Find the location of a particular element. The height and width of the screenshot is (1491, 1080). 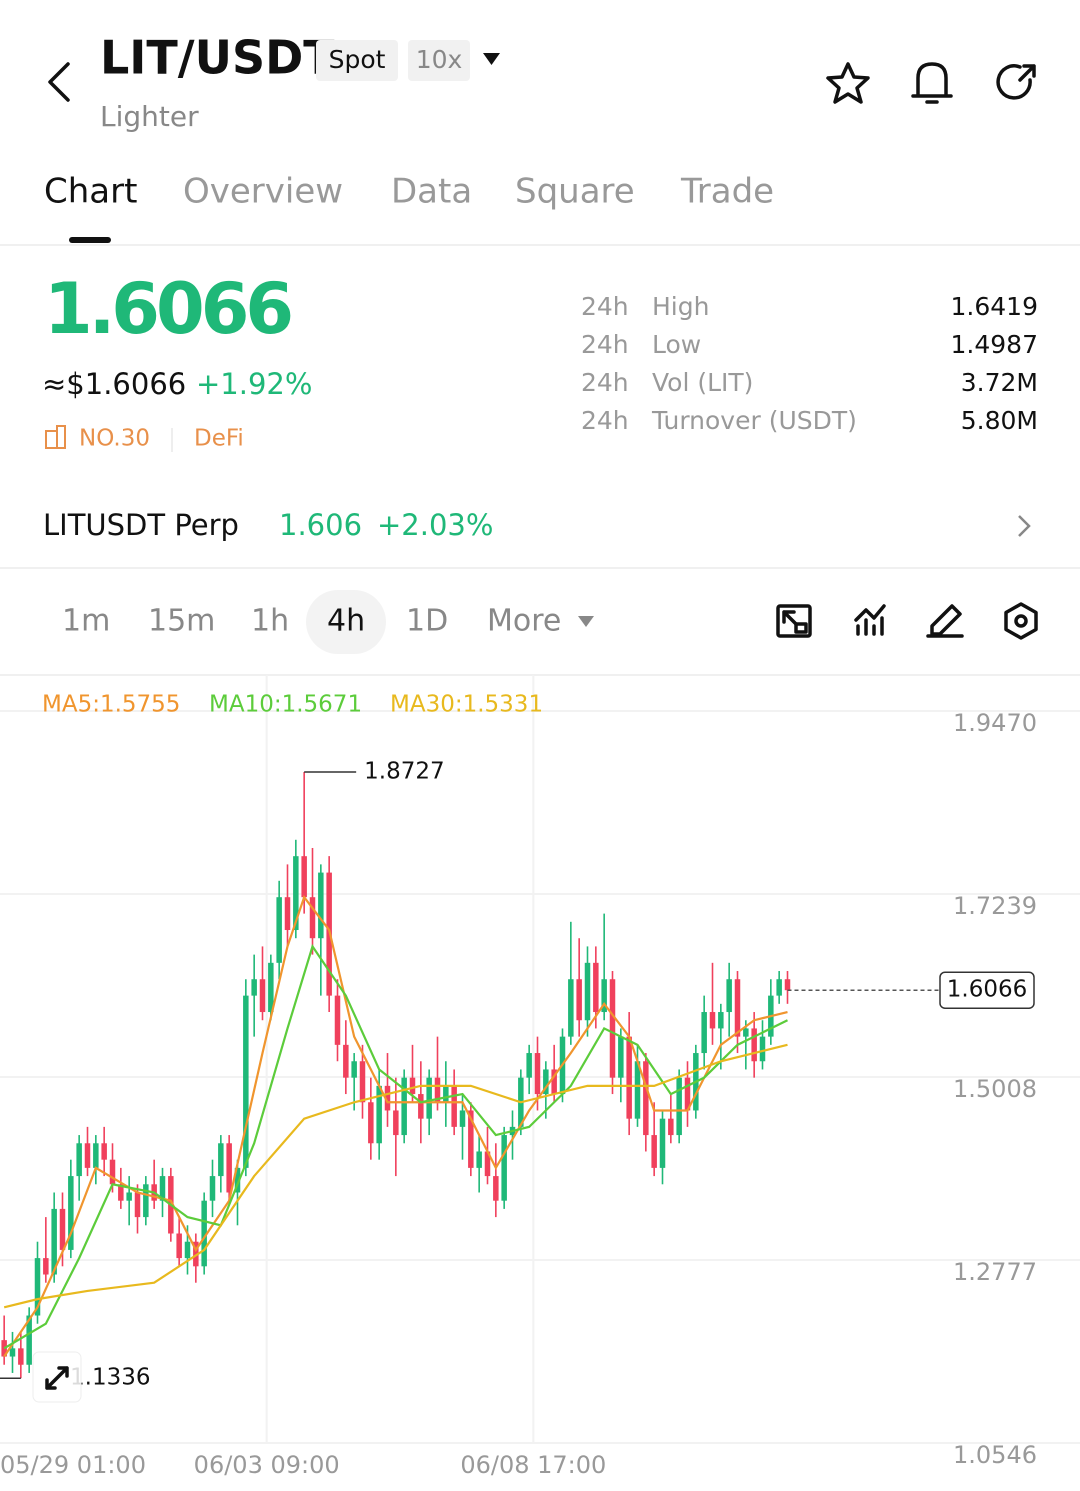

rank: NO.30 is located at coordinates (114, 439).